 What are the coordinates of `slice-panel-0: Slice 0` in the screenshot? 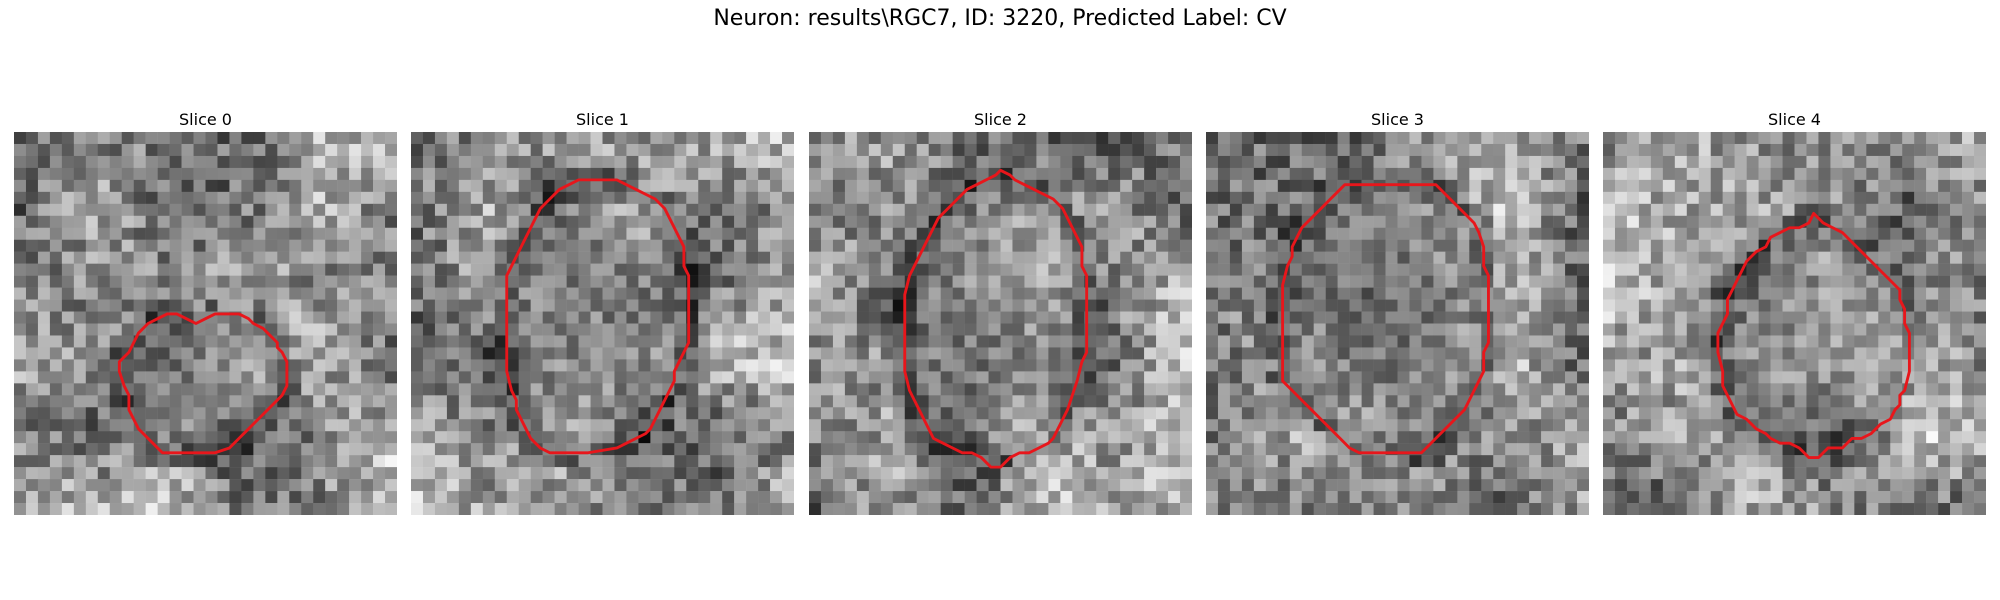 It's located at (205, 311).